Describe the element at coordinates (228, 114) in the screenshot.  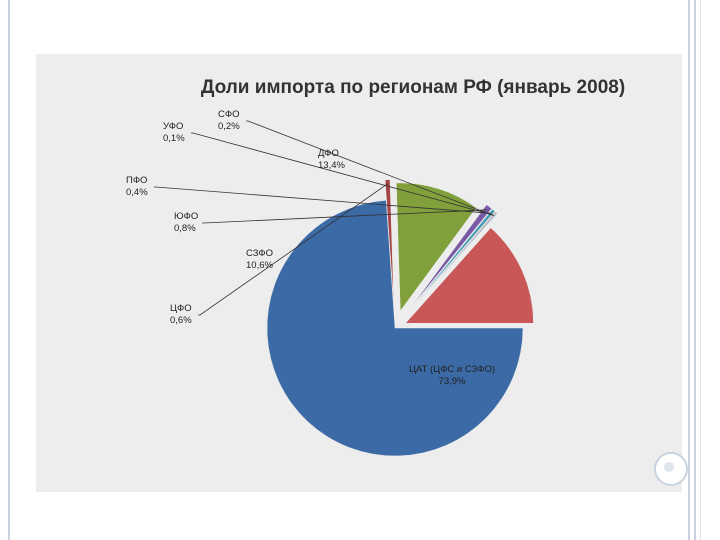
I see `slice-label-7: СФО` at that location.